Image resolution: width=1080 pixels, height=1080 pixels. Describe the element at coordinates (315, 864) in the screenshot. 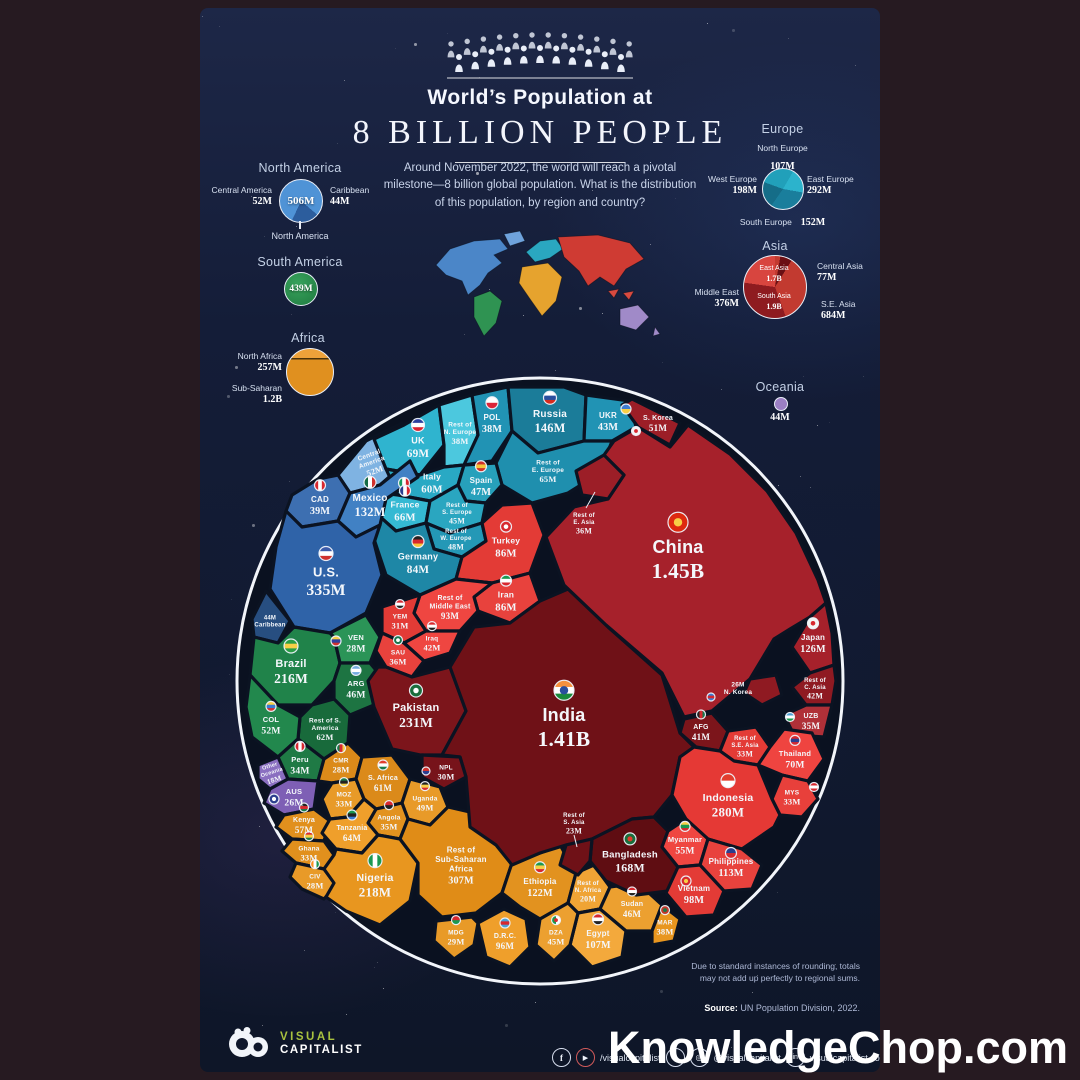

I see `flag-civ` at that location.